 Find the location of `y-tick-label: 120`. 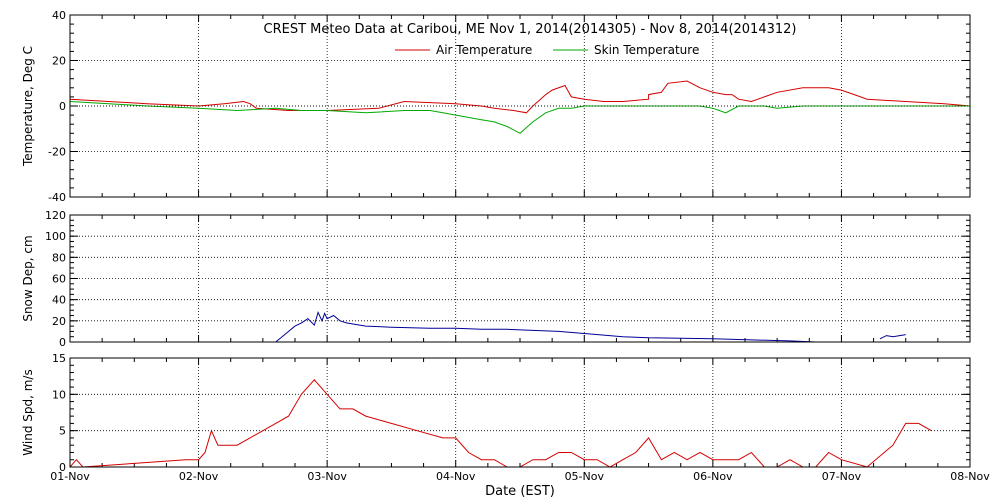

y-tick-label: 120 is located at coordinates (55, 215).